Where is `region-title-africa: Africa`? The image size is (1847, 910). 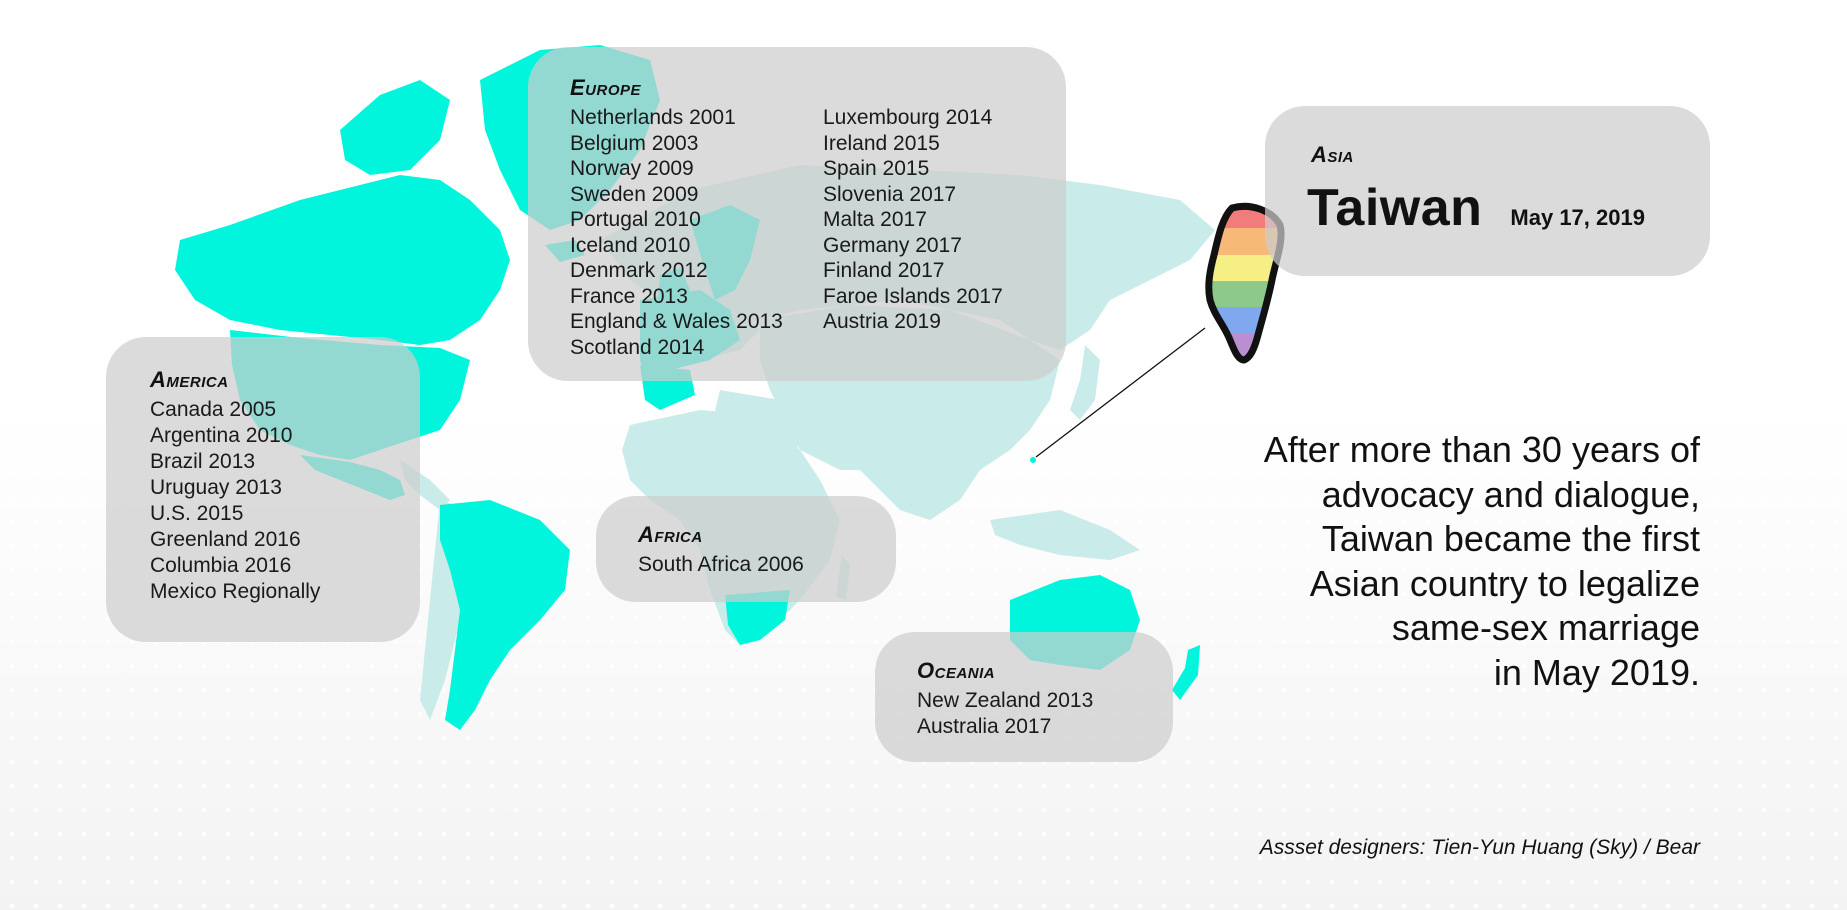 region-title-africa: Africa is located at coordinates (670, 534).